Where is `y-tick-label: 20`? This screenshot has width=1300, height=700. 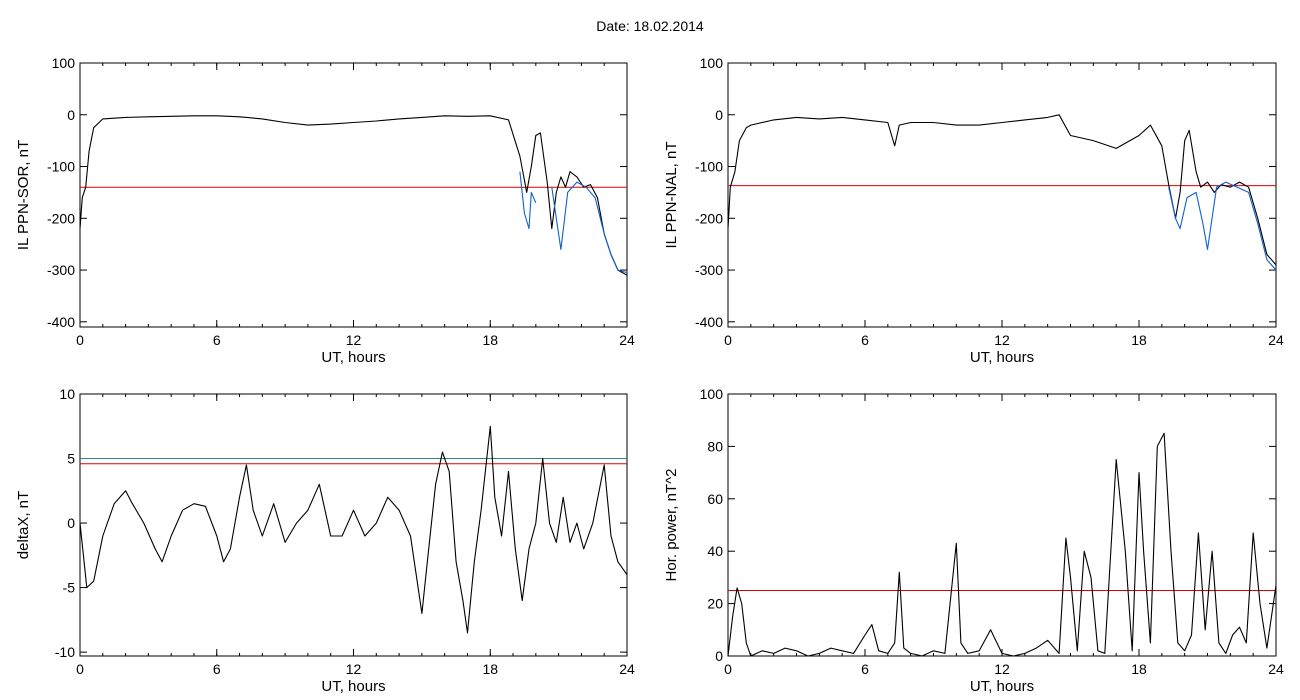
y-tick-label: 20 is located at coordinates (715, 604).